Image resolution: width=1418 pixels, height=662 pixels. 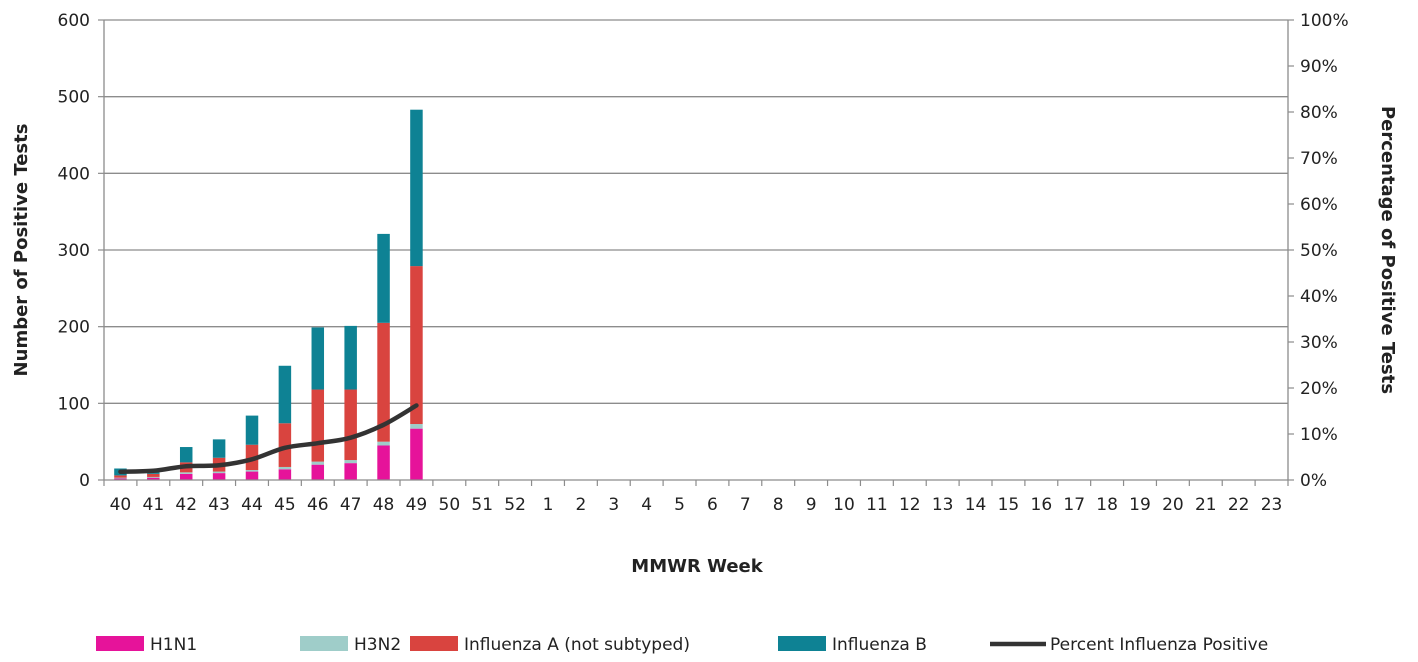 What do you see at coordinates (219, 505) in the screenshot?
I see `x-tick-label: 43` at bounding box center [219, 505].